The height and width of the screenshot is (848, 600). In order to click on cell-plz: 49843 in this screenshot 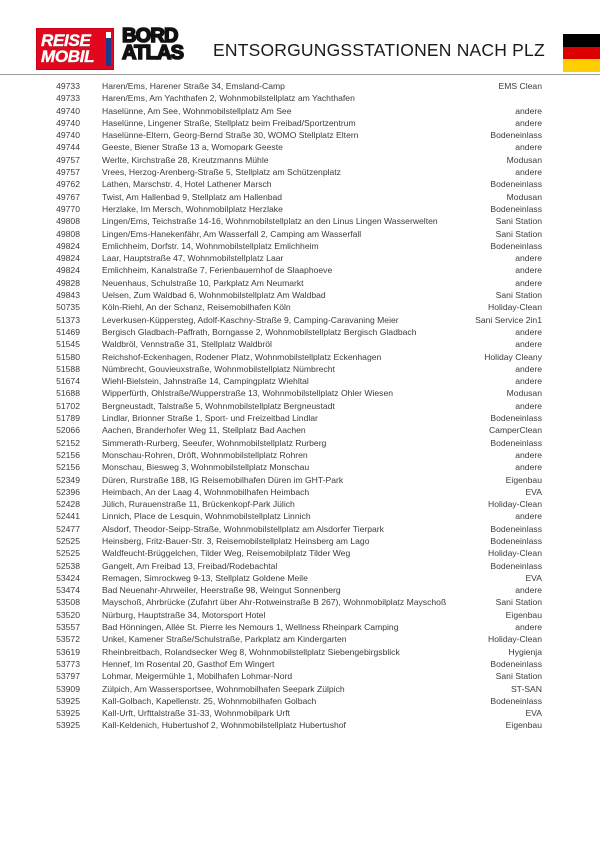, I will do `click(68, 295)`.